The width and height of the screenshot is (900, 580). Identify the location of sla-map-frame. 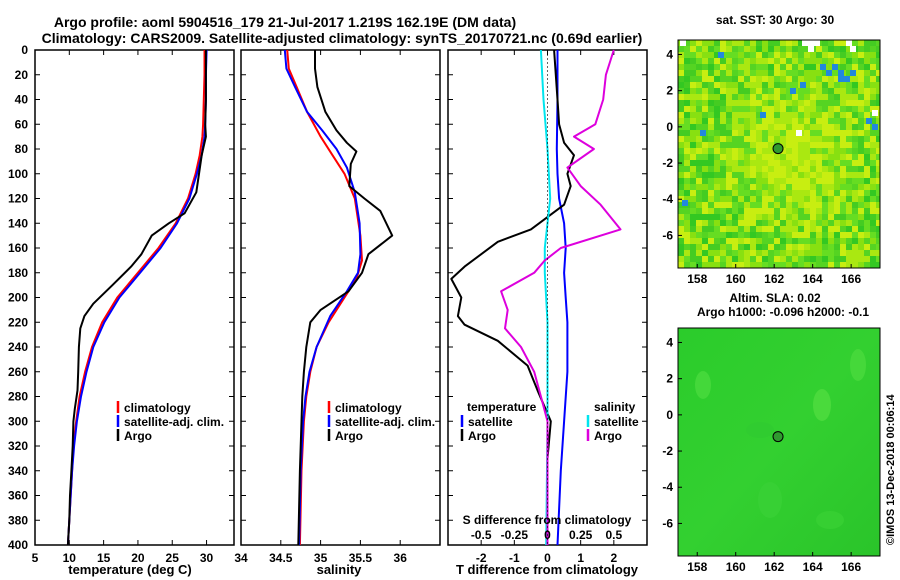
(779, 442).